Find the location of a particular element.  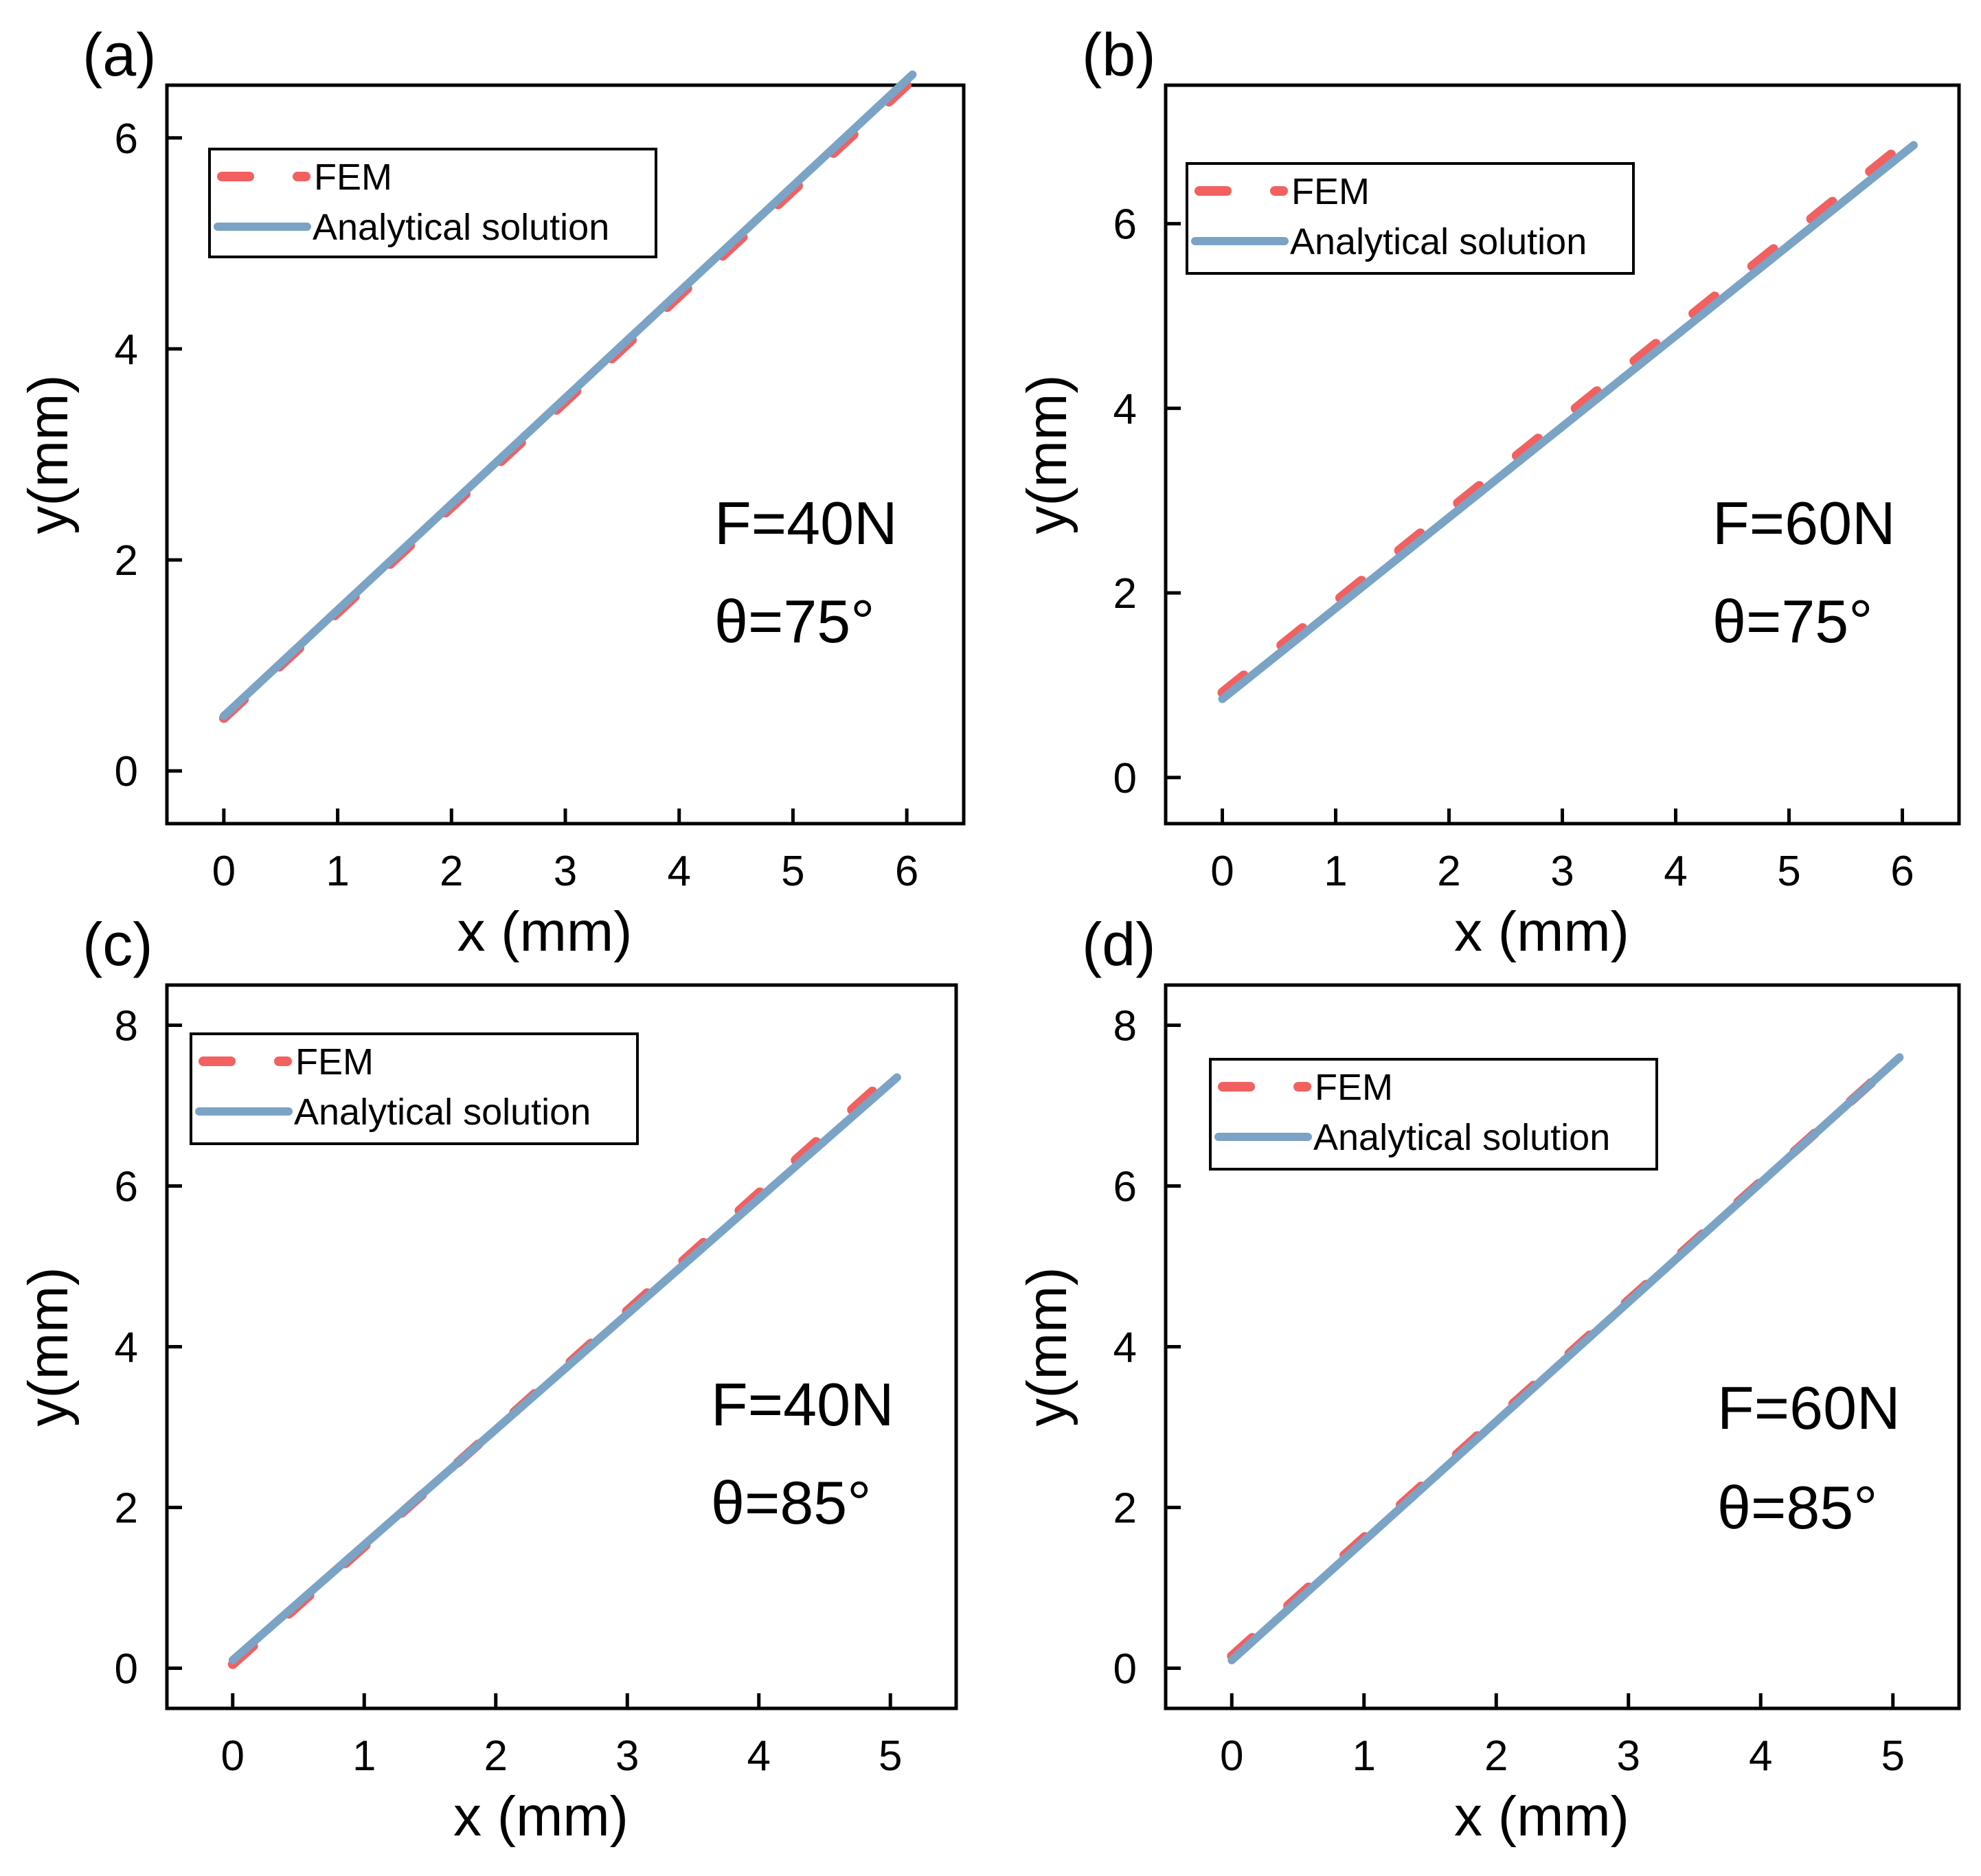

panel-label: (b) is located at coordinates (1119, 55).